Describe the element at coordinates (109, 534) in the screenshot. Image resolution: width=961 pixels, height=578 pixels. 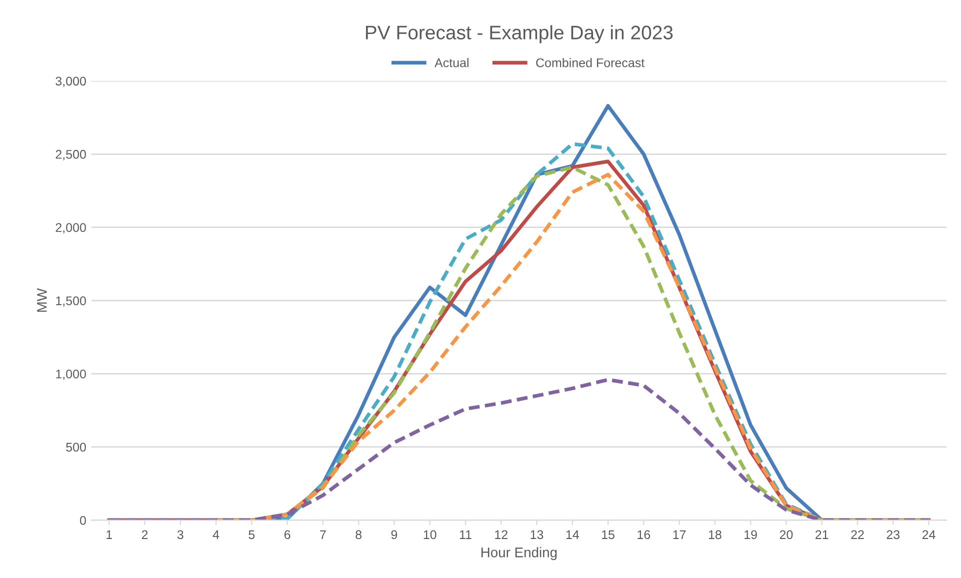
I see `x-tick-label: 1` at that location.